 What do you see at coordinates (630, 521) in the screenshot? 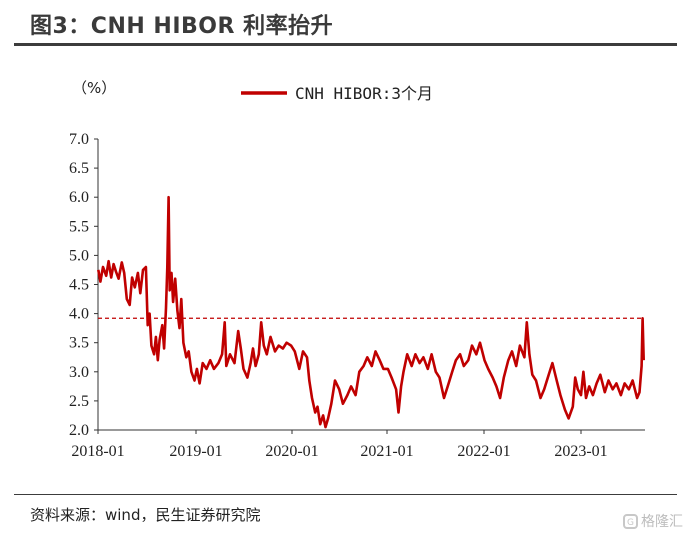
I see `watermark-logo-icon: G` at bounding box center [630, 521].